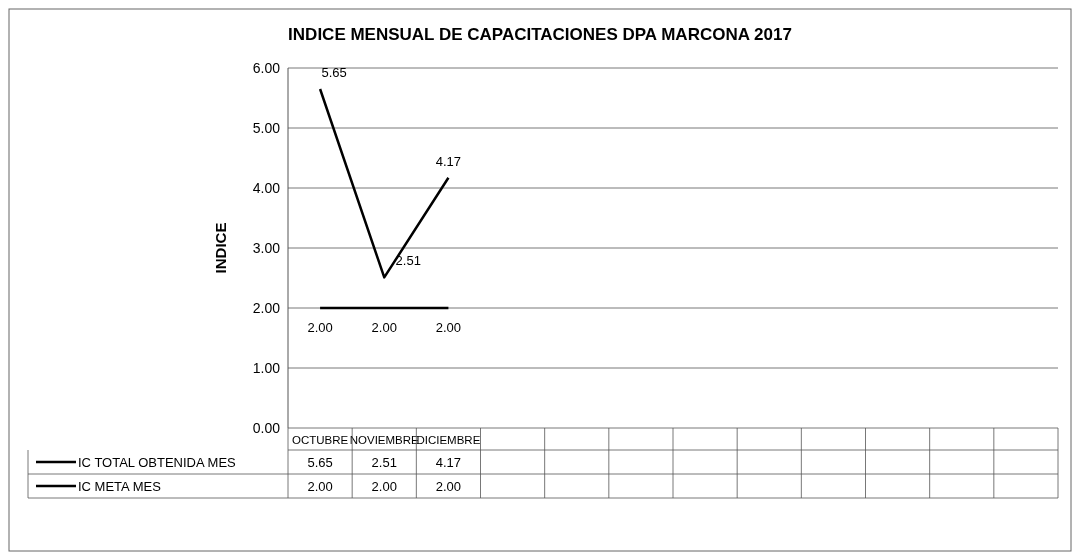 This screenshot has width=1080, height=560. Describe the element at coordinates (384, 462) in the screenshot. I see `data-label: 2.51` at that location.